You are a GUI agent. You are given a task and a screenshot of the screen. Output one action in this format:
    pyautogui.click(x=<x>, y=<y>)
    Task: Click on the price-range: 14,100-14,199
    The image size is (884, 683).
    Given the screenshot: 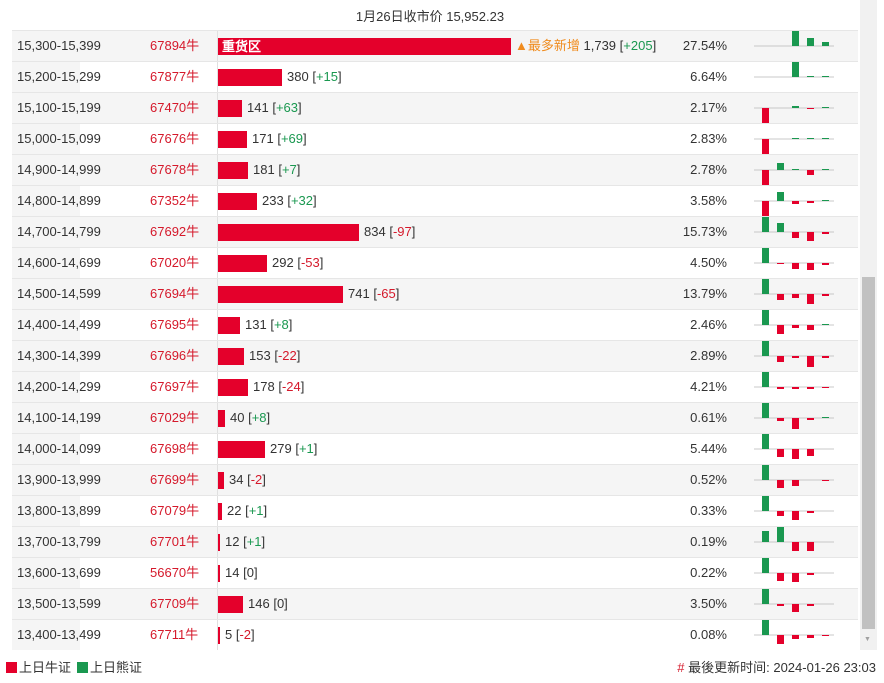 What is the action you would take?
    pyautogui.click(x=56, y=418)
    